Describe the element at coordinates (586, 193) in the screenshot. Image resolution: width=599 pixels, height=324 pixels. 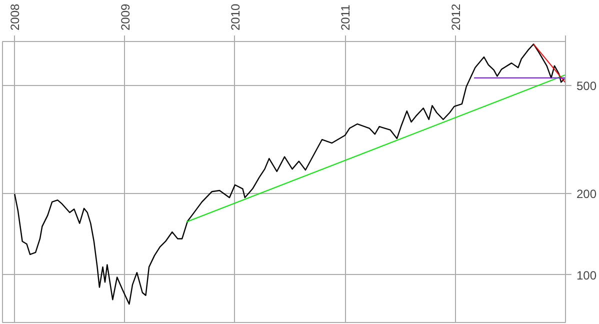
I see `y-tick-label: 200` at that location.